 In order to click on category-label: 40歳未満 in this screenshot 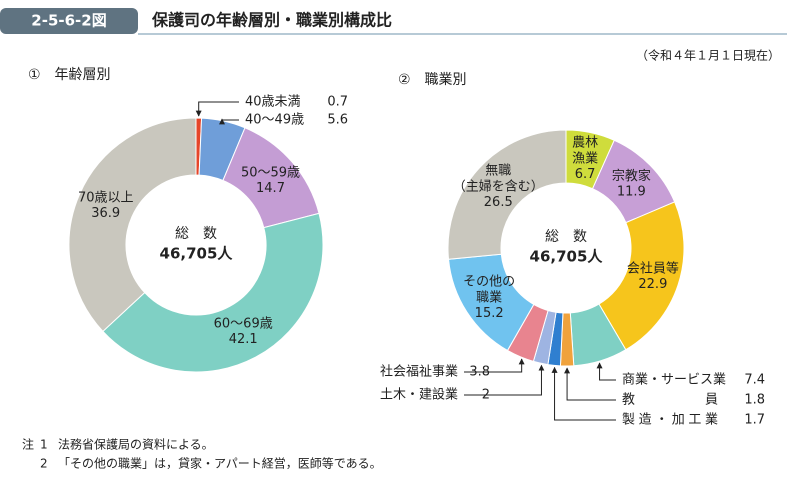, I will do `click(273, 102)`.